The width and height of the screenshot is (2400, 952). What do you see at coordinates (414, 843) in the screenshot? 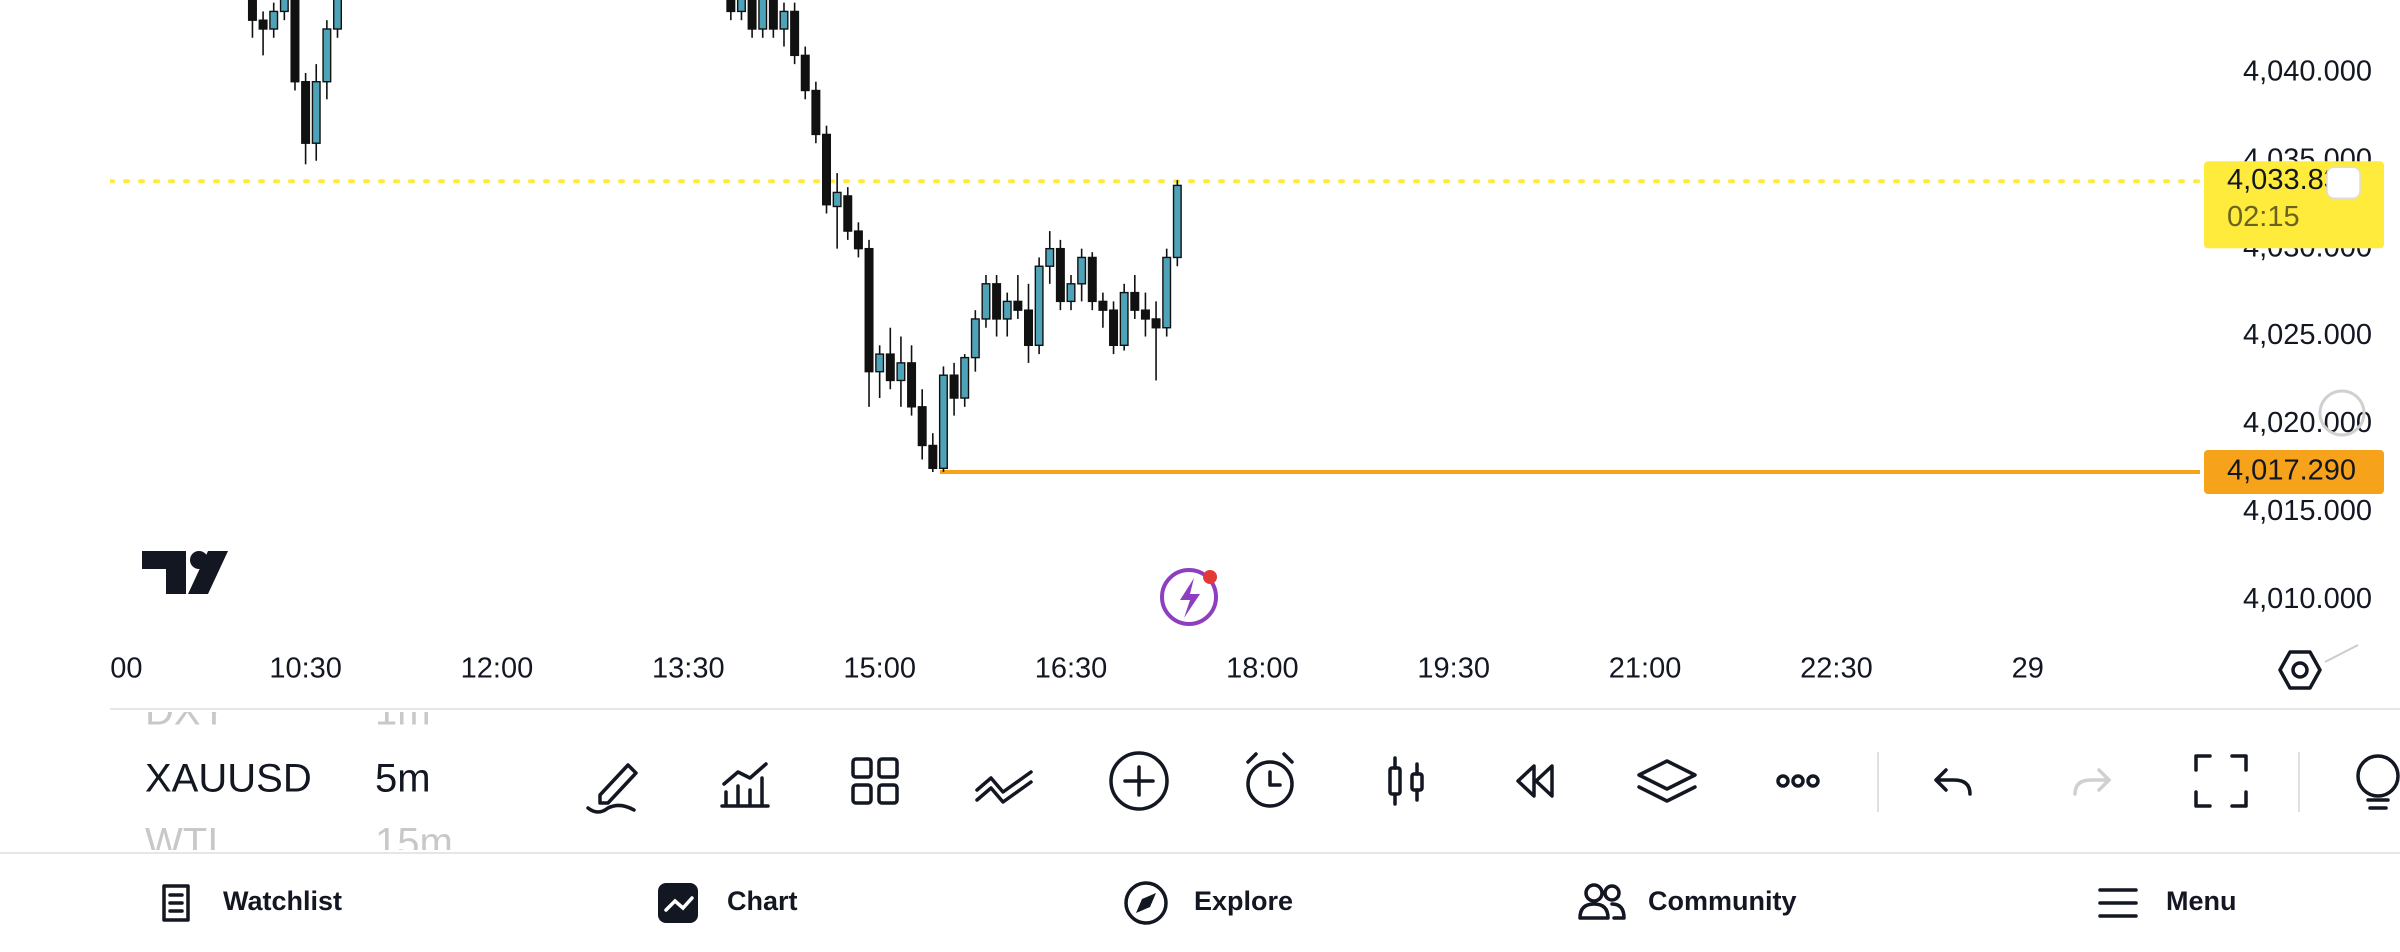
I see `interval: 15m` at bounding box center [414, 843].